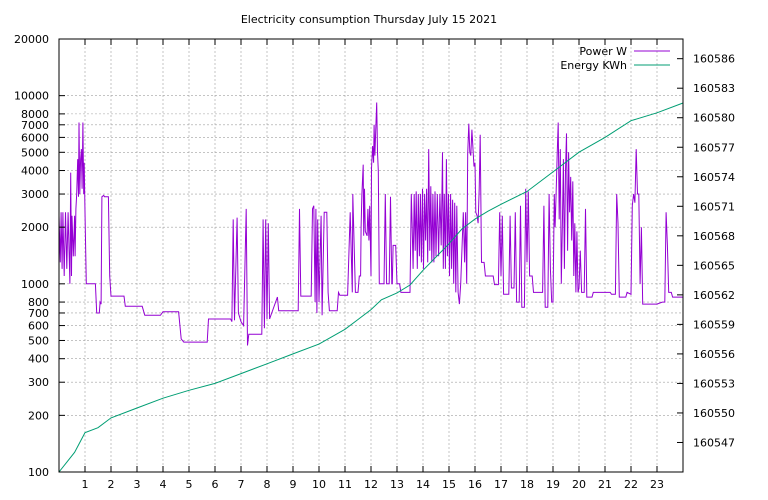 Image resolution: width=768 pixels, height=500 pixels. I want to click on y-left-tick-label: 200, so click(38, 415).